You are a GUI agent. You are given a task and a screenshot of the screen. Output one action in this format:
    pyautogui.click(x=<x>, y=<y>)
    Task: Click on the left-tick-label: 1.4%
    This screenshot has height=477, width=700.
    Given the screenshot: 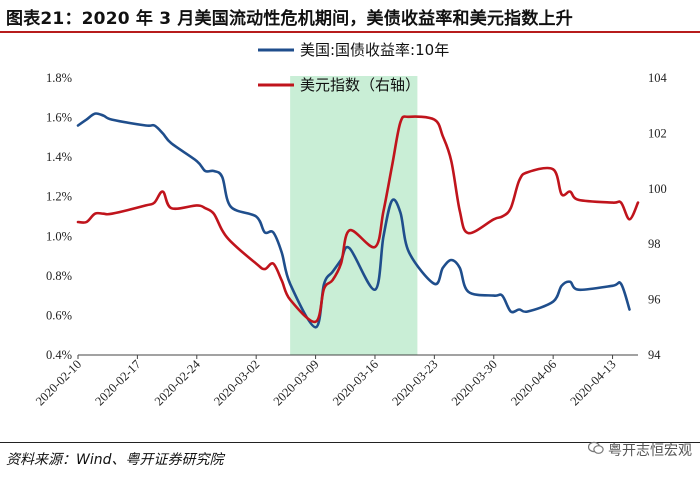 What is the action you would take?
    pyautogui.click(x=59, y=157)
    